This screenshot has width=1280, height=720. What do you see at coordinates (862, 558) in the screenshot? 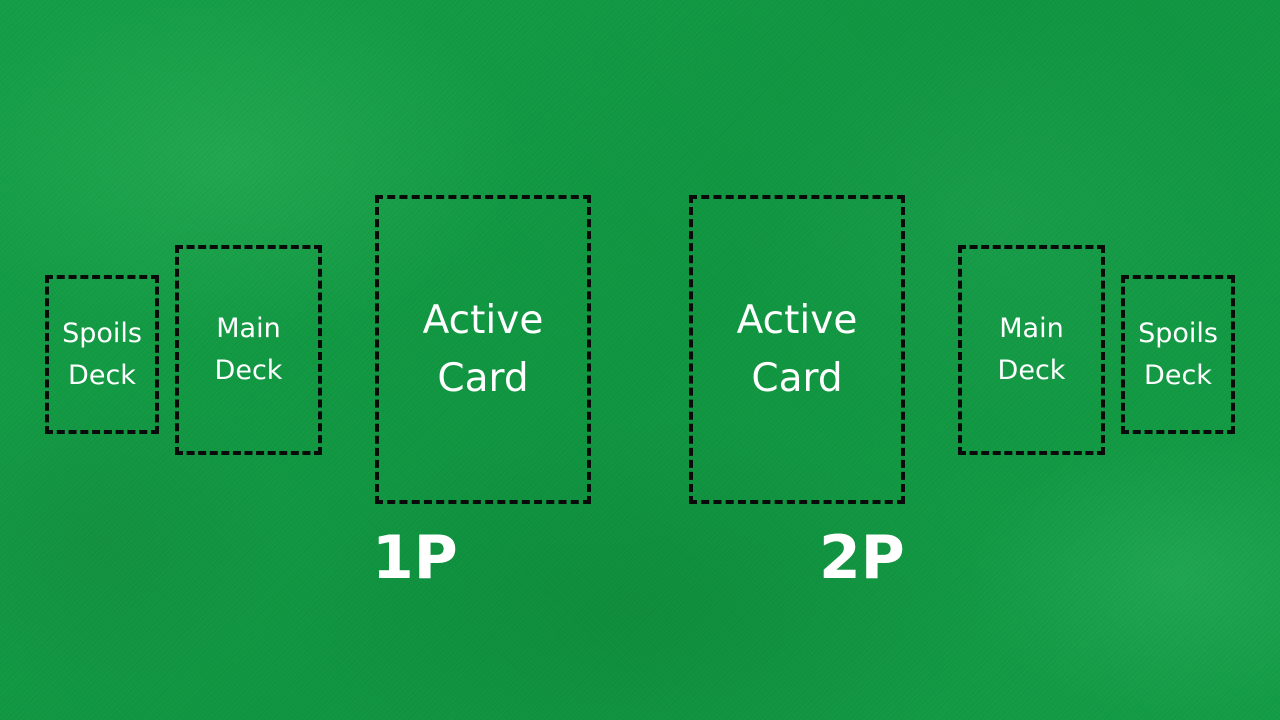
I see `player-2-label: 2P` at bounding box center [862, 558].